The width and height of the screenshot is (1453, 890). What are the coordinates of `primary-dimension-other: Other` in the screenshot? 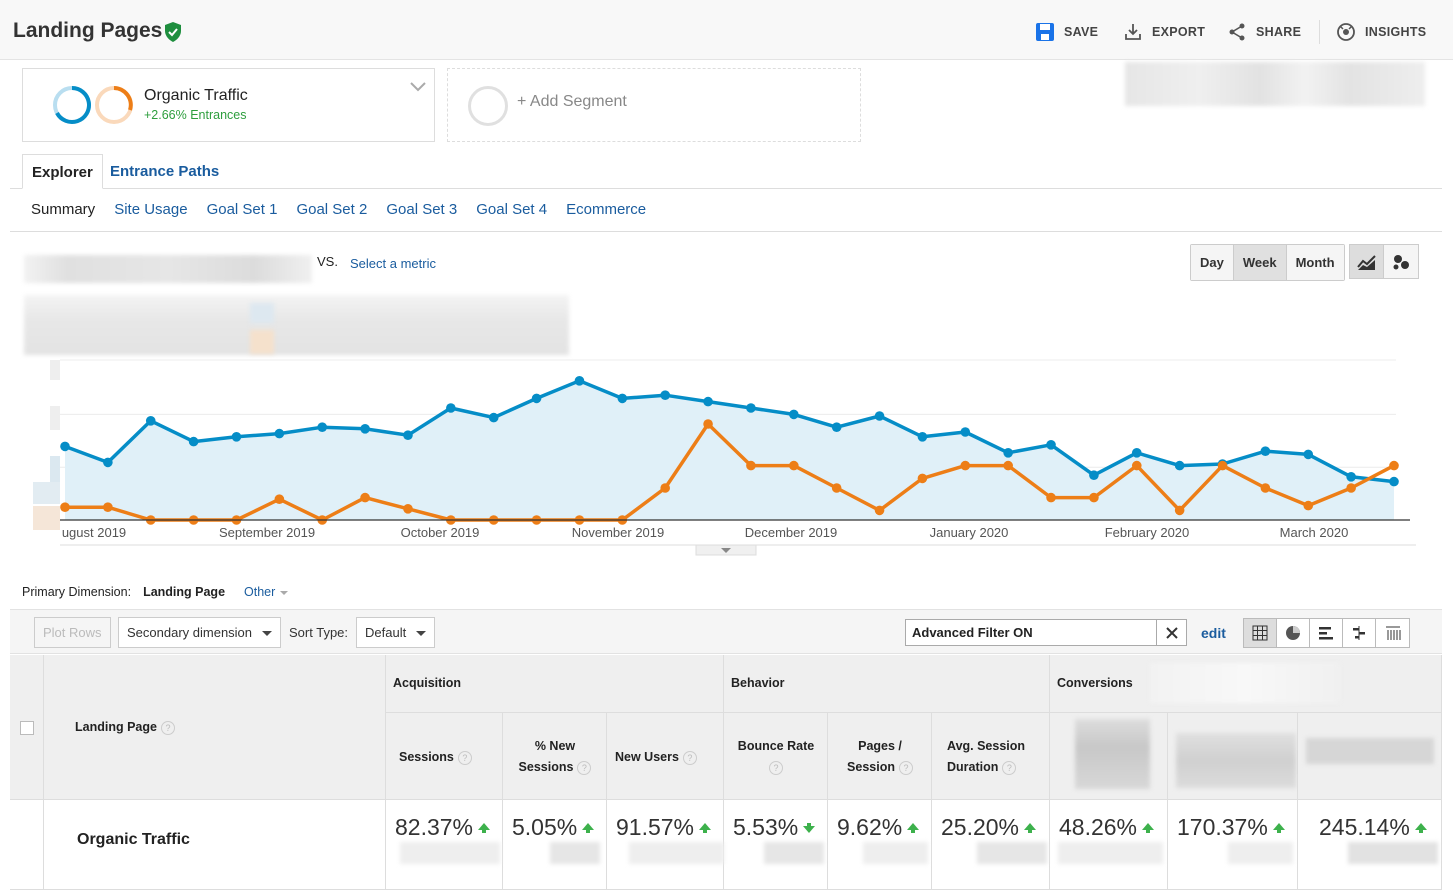 It's located at (266, 592).